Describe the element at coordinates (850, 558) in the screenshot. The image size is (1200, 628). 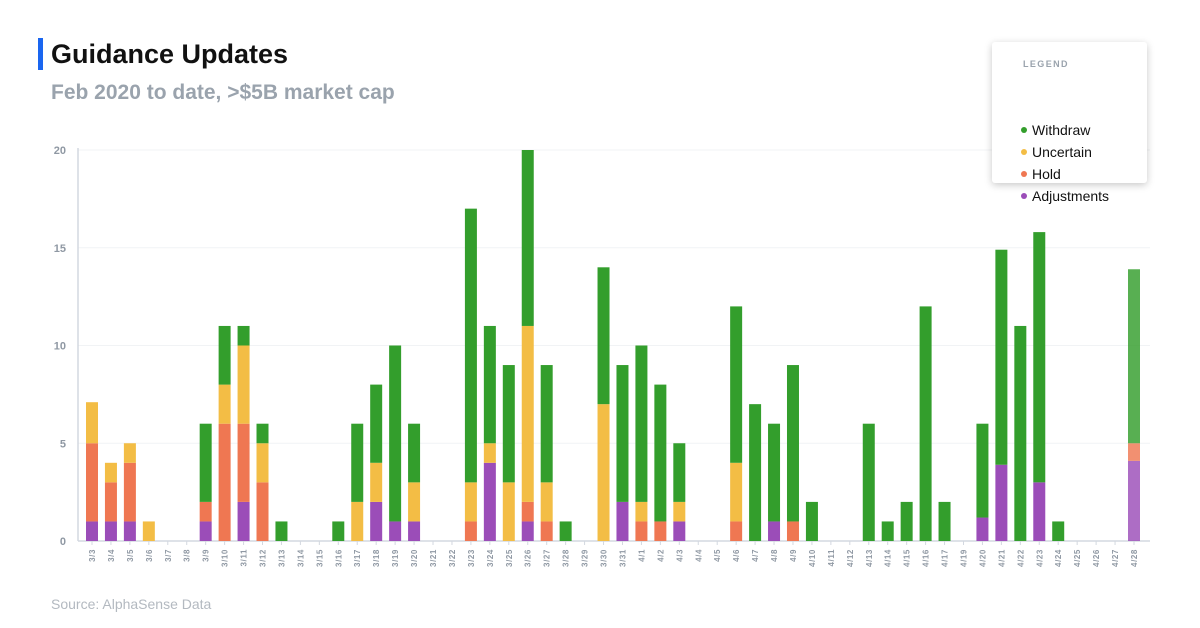
I see `x-tick-label: 4/12` at that location.